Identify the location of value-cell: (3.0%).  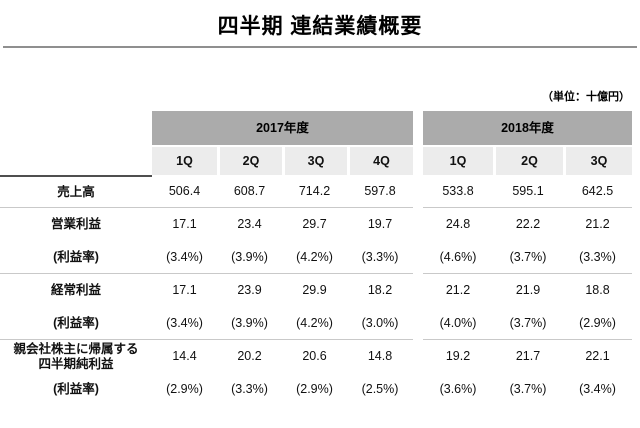
(380, 323).